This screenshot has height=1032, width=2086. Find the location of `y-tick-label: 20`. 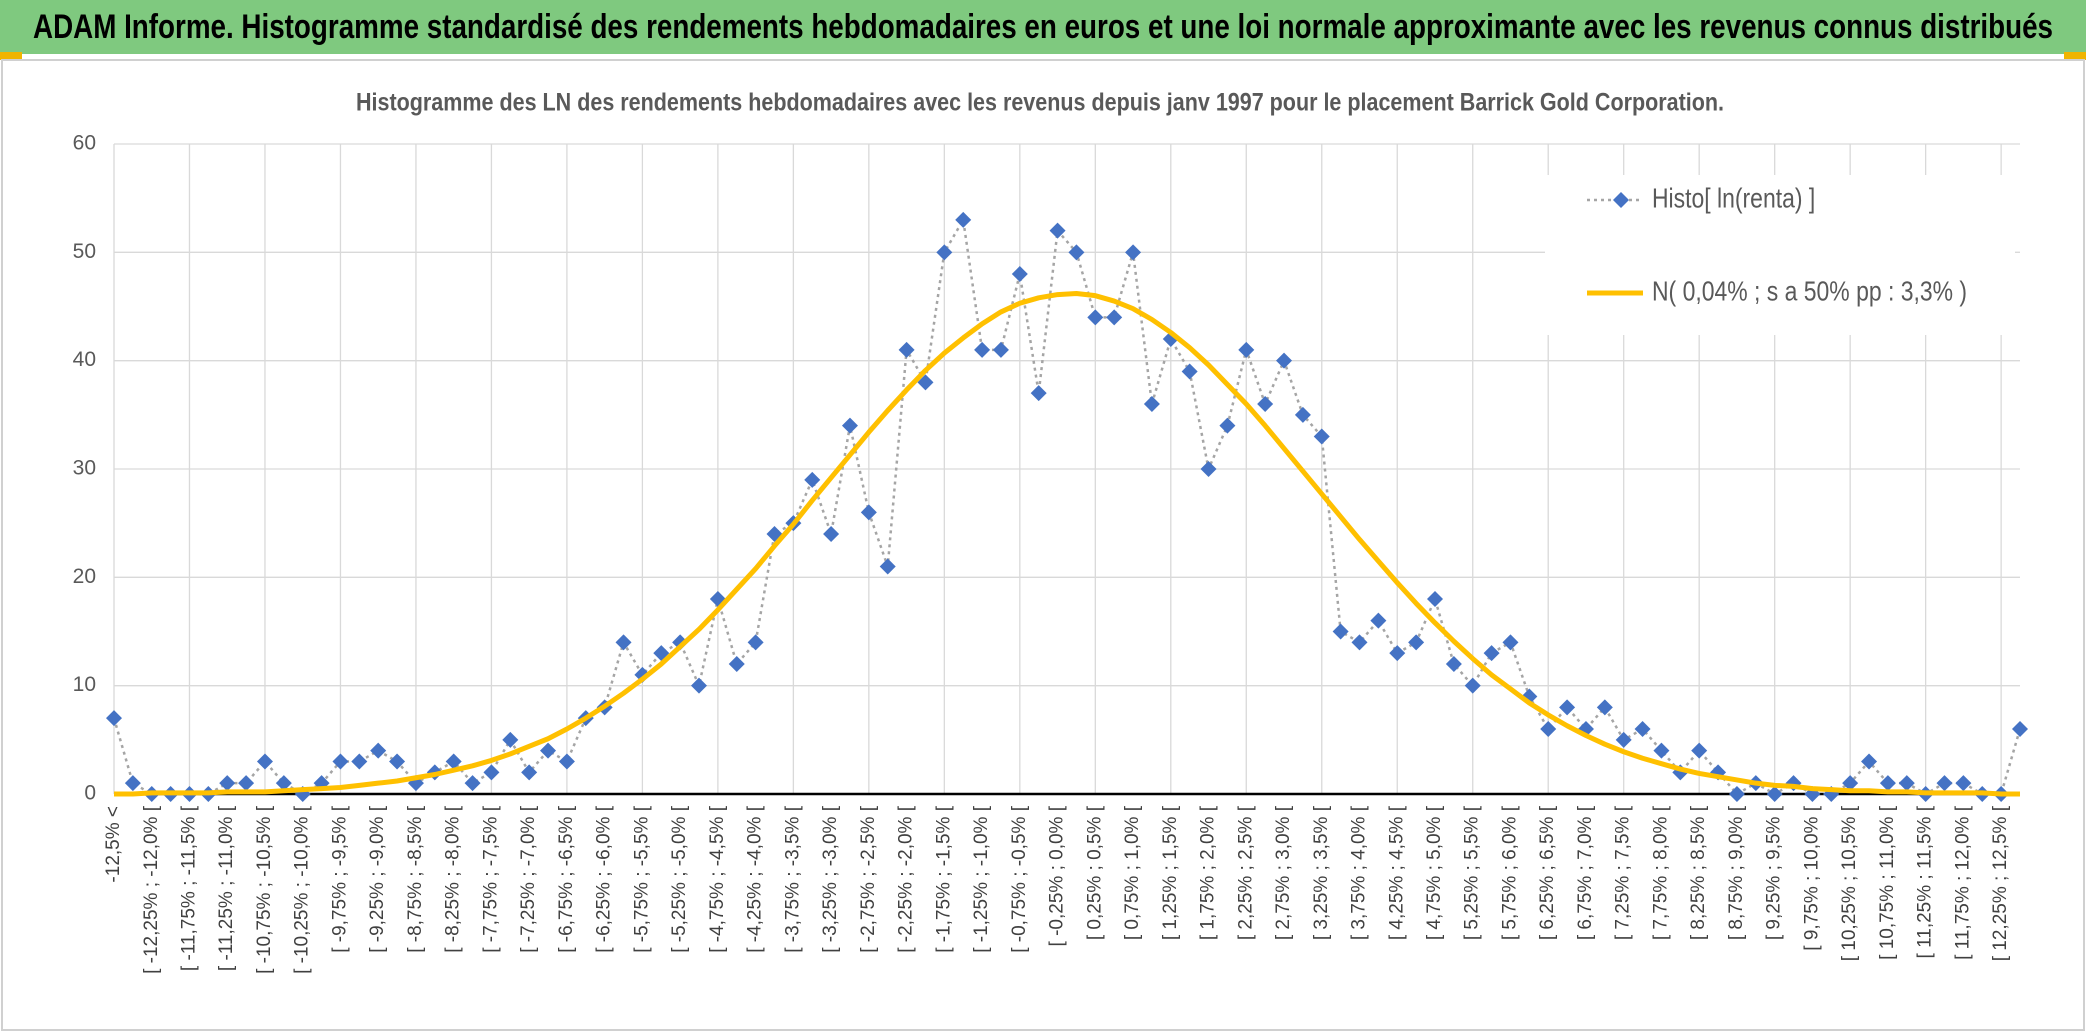

y-tick-label: 20 is located at coordinates (84, 576).